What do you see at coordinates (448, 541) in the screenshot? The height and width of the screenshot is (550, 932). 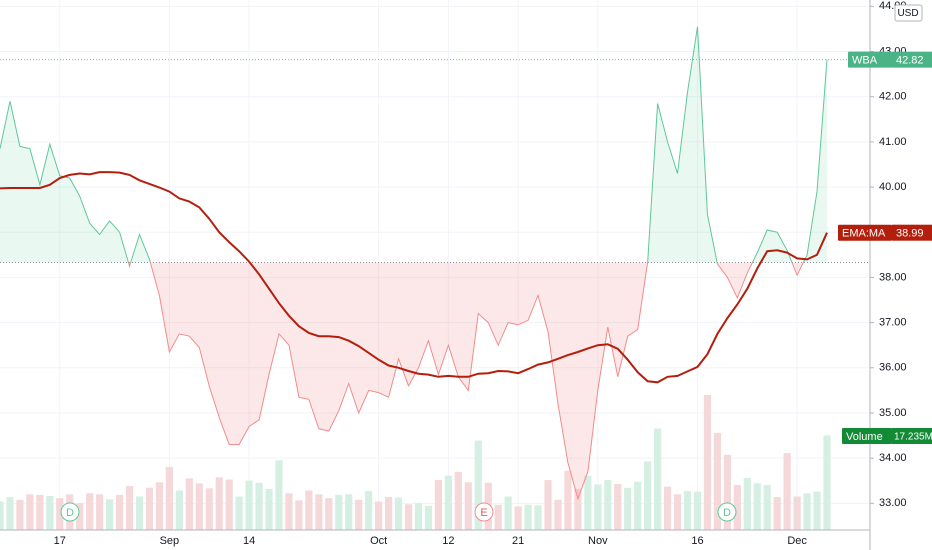 I see `x-tick-label: 12` at bounding box center [448, 541].